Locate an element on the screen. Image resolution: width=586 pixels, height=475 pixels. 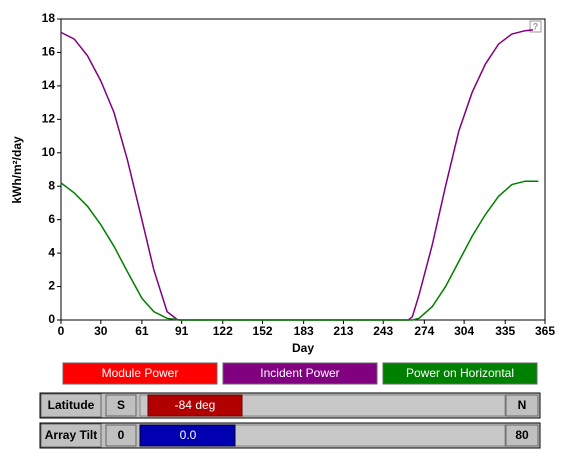
tilt-max-button is located at coordinates (522, 435).